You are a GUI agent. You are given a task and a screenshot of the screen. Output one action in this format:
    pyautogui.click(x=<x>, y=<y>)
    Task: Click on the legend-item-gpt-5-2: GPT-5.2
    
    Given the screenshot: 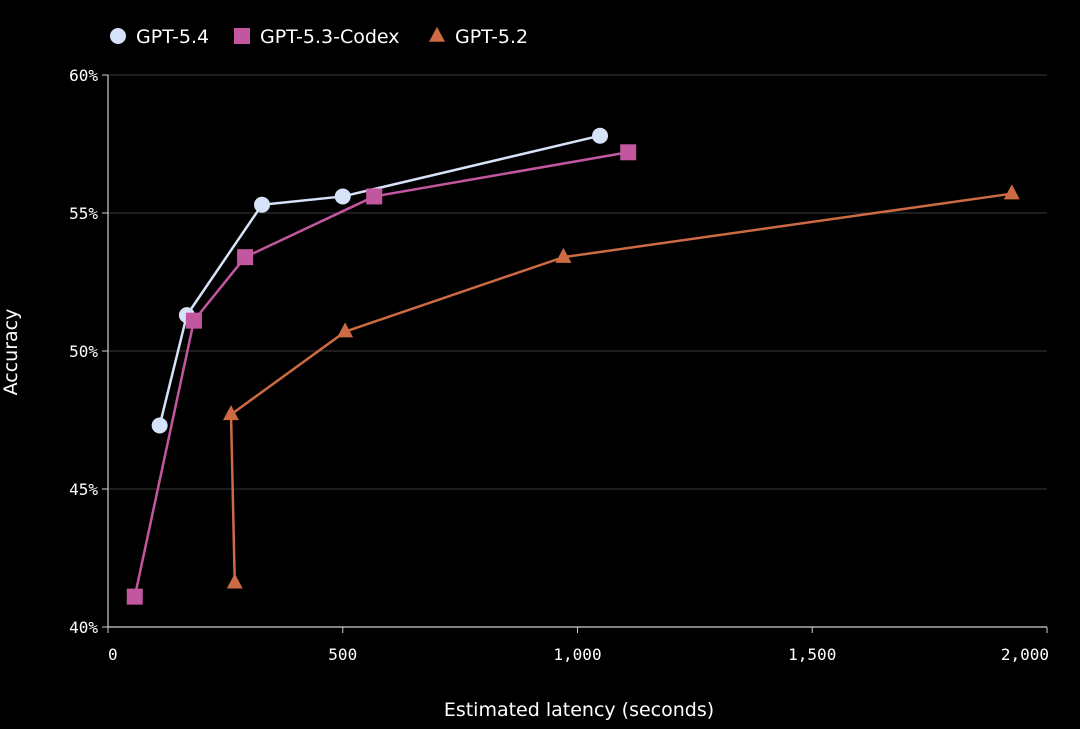 What is the action you would take?
    pyautogui.click(x=478, y=37)
    